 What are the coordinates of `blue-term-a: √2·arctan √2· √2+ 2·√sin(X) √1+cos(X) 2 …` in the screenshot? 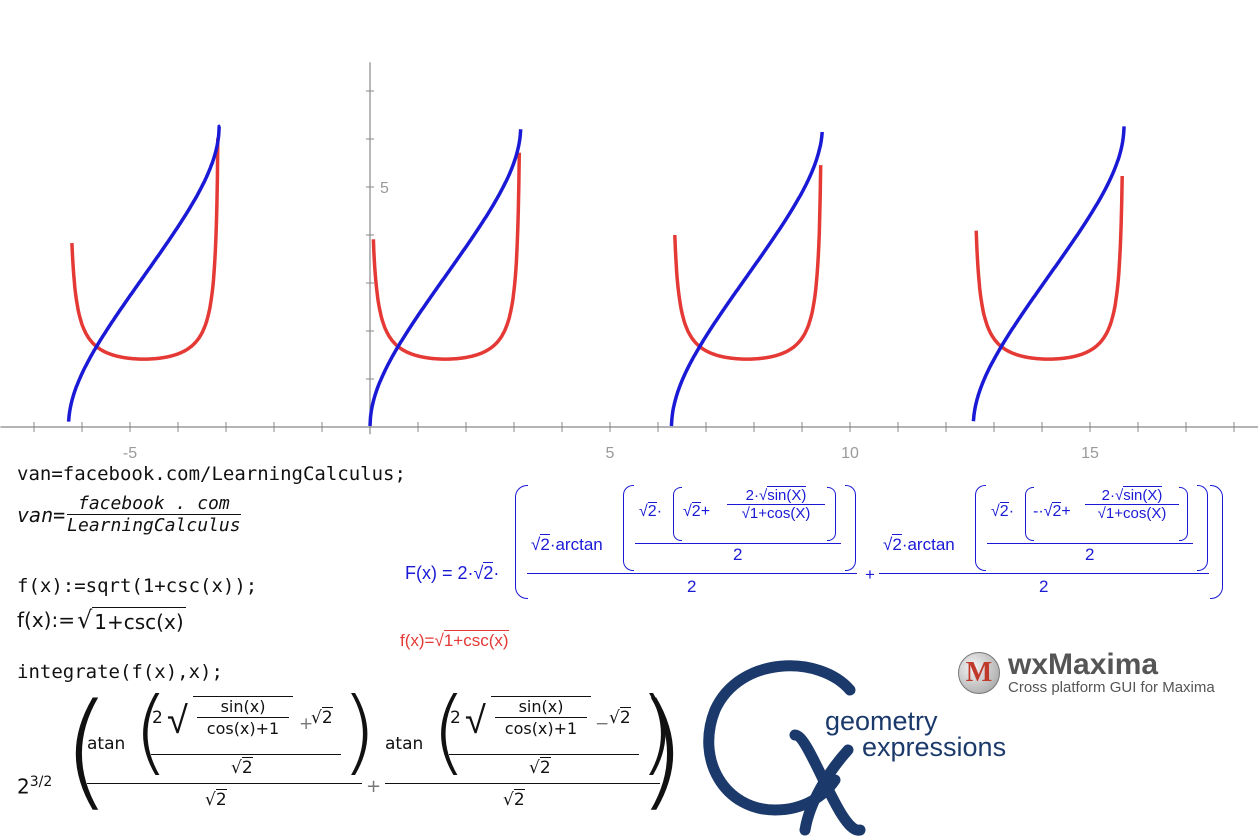 It's located at (692, 542).